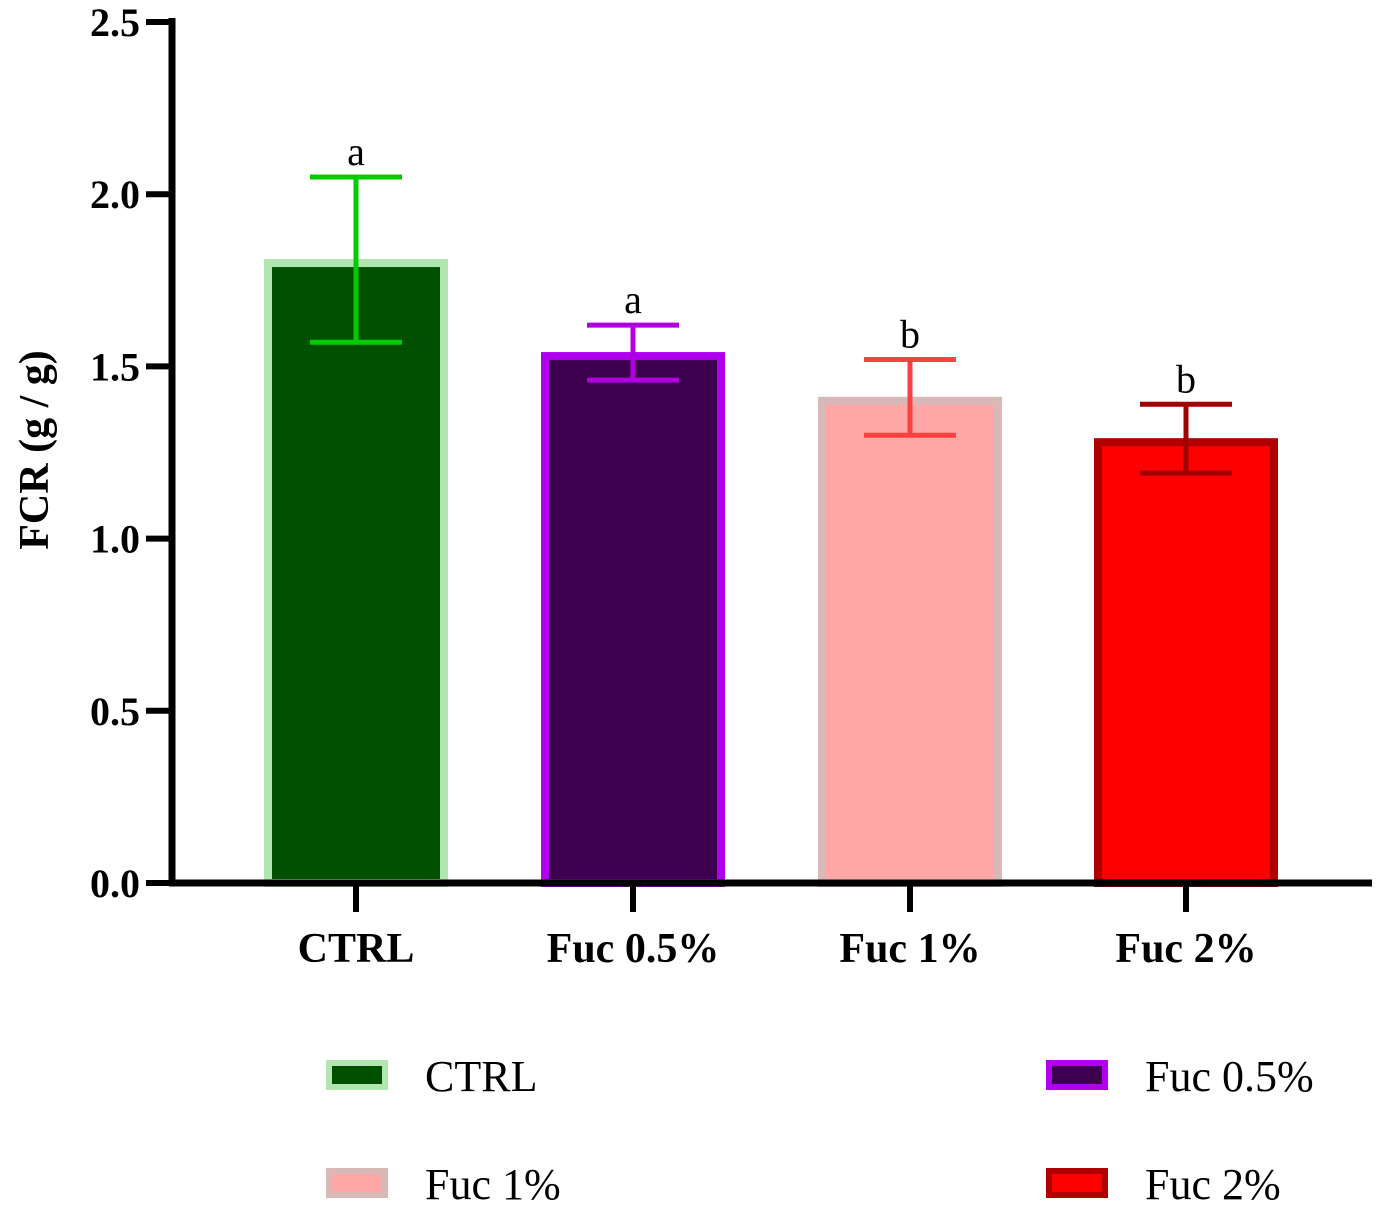 This screenshot has height=1212, width=1388. I want to click on y-axis-label: FCR (g / g), so click(35, 449).